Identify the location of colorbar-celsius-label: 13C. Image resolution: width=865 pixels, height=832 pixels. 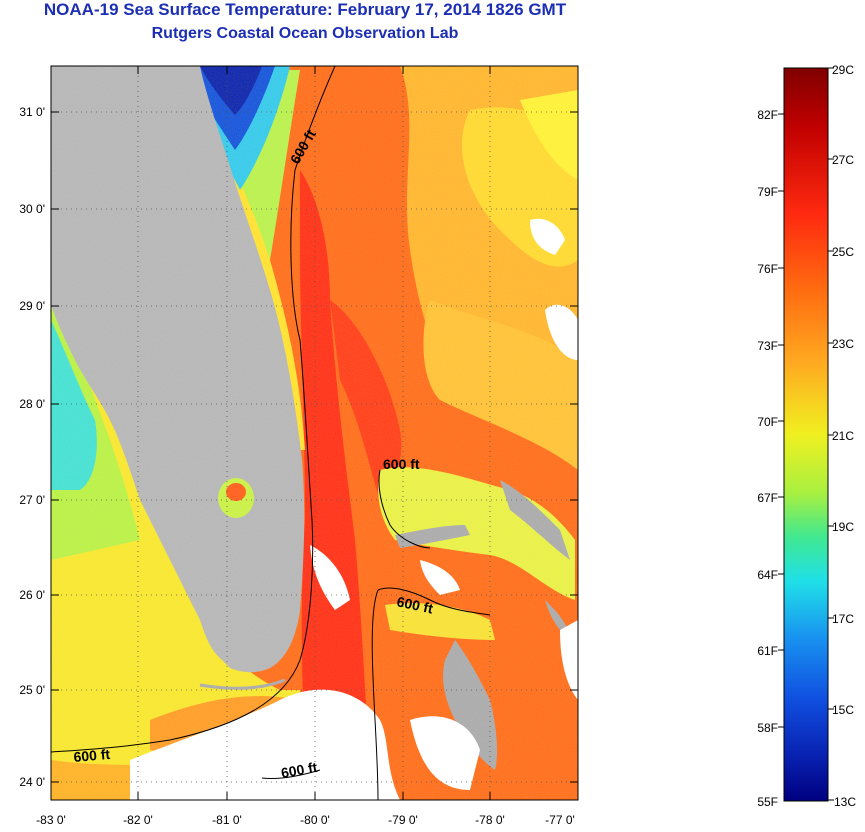
(845, 802).